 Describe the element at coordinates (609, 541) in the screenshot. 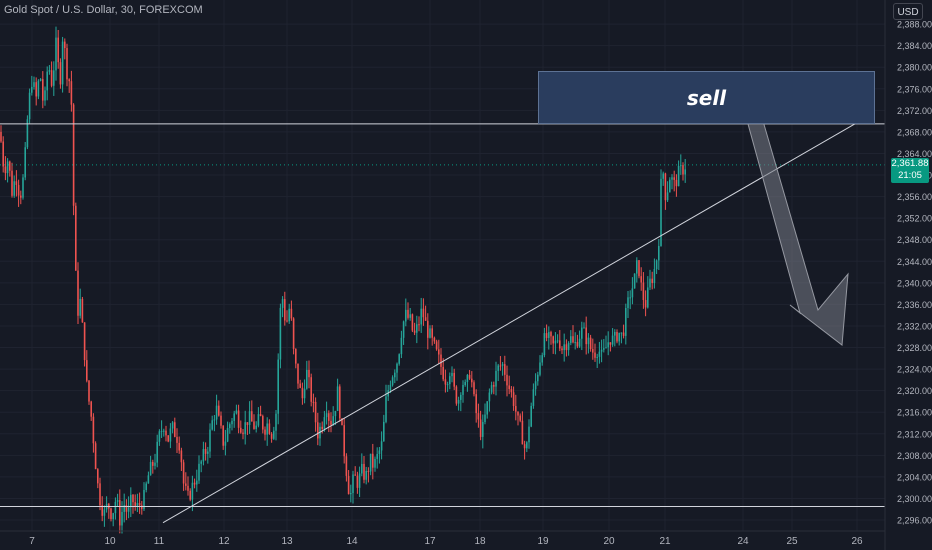

I see `time-tick-label: 20` at that location.